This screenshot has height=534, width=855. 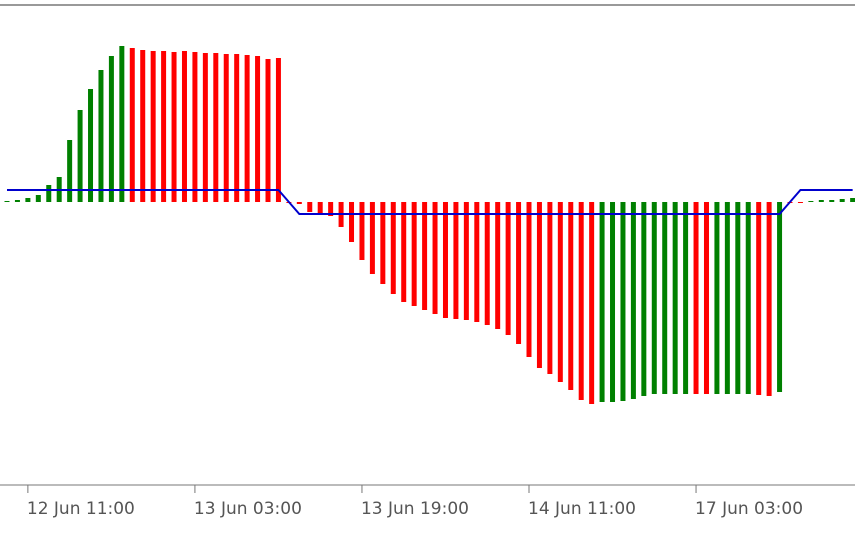 I want to click on x-tick-label: 17 Jun 03:00, so click(x=749, y=509).